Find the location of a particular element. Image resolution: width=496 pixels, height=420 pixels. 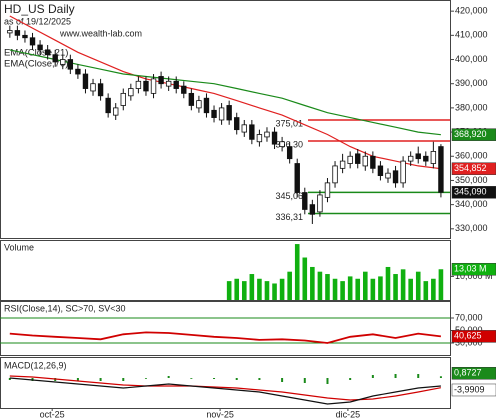

value-badge-label: 13,03 M is located at coordinates (470, 269).